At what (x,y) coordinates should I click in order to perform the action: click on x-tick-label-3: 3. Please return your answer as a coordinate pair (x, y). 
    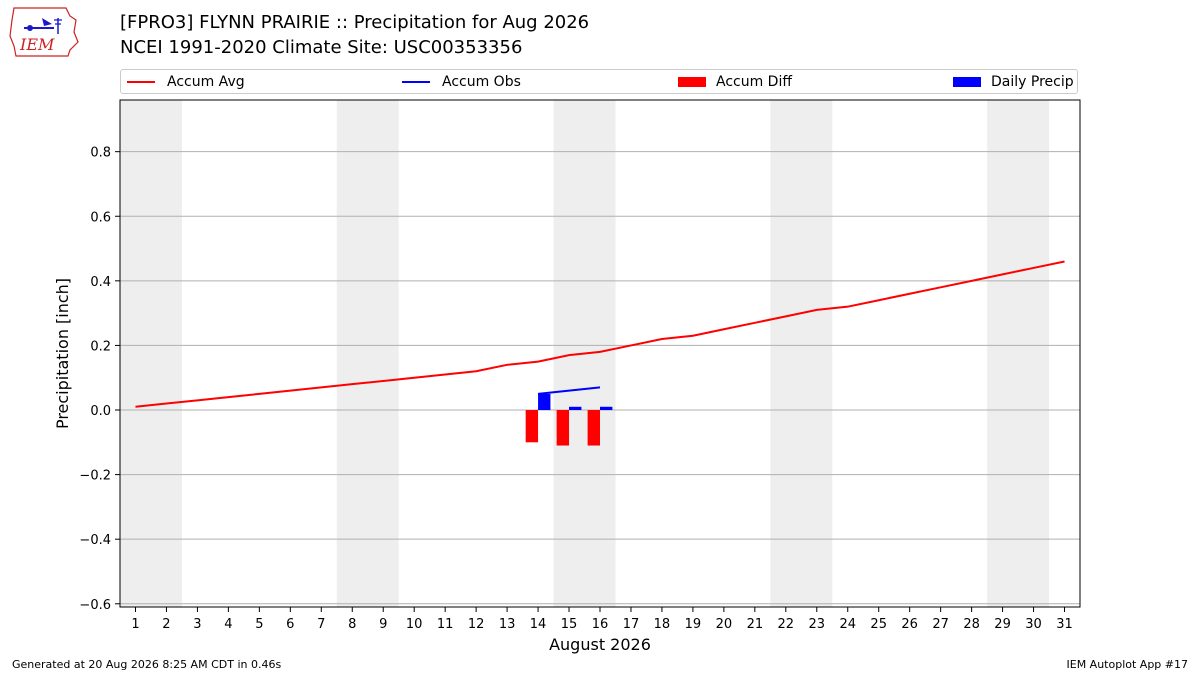
    Looking at the image, I should click on (197, 624).